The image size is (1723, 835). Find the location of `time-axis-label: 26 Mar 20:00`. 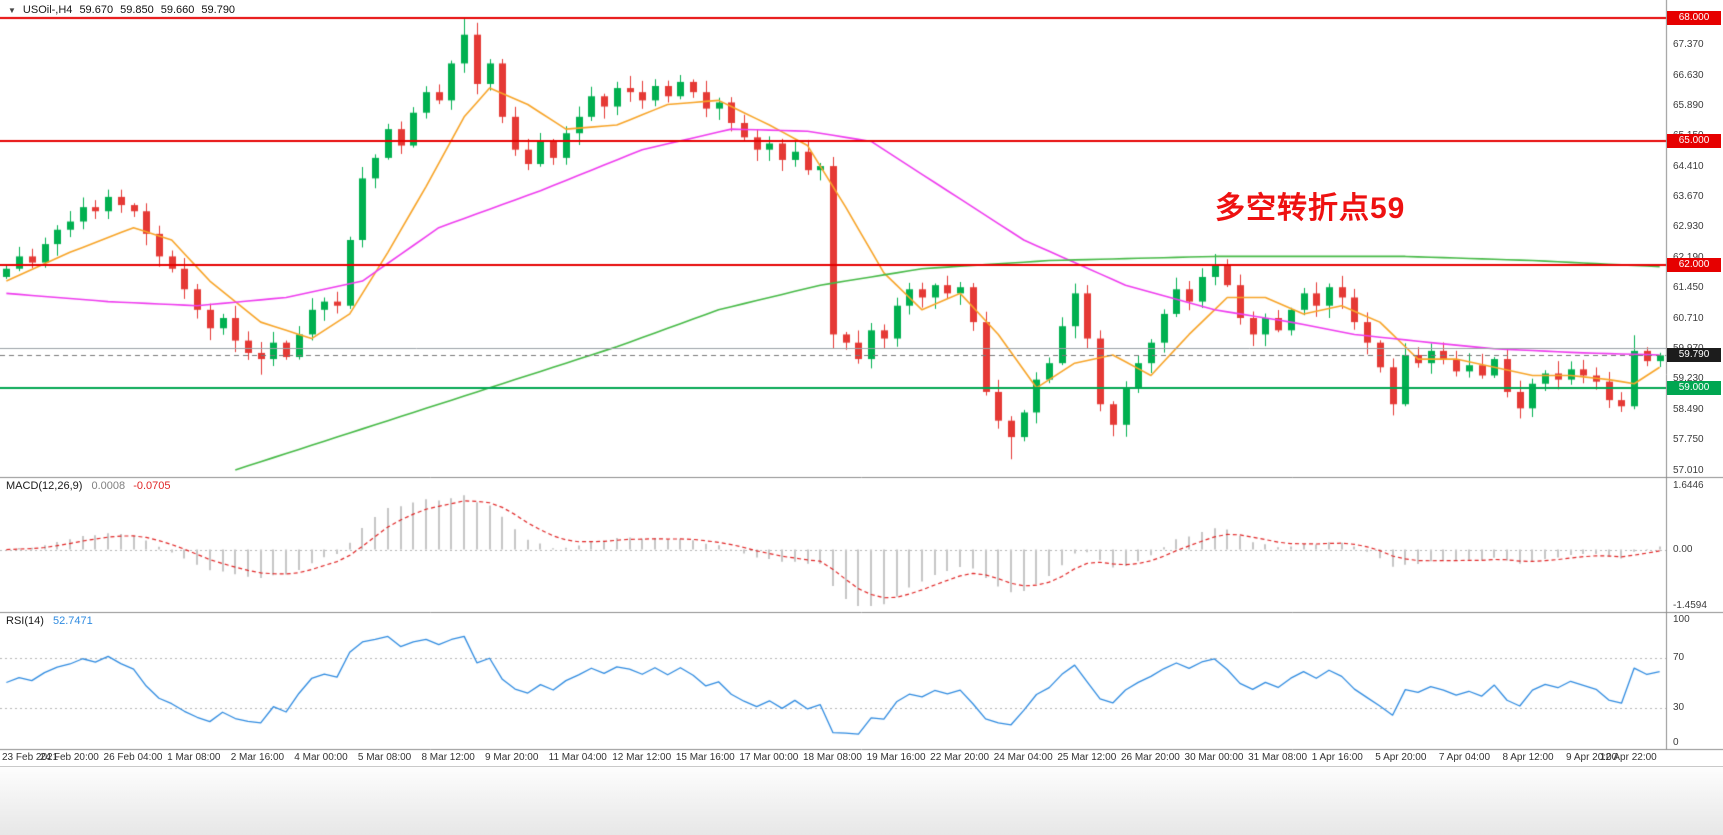

time-axis-label: 26 Mar 20:00 is located at coordinates (1150, 757).